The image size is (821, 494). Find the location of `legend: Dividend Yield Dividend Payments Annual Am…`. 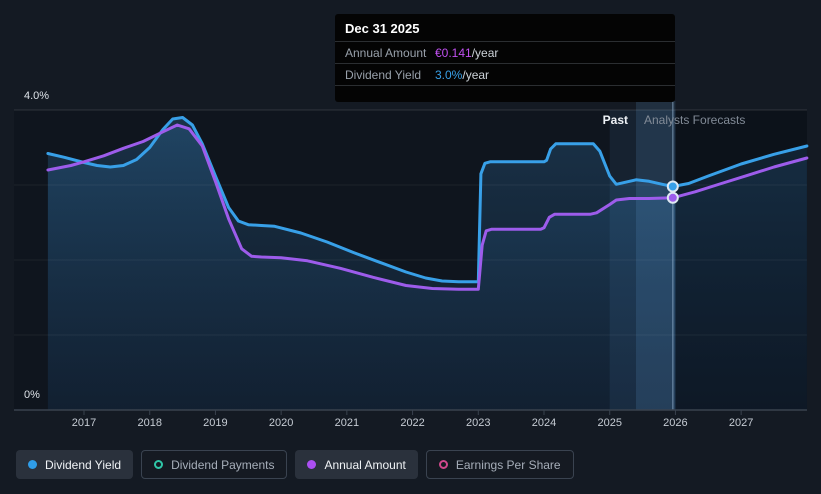

legend: Dividend Yield Dividend Payments Annual Am… is located at coordinates (295, 464).